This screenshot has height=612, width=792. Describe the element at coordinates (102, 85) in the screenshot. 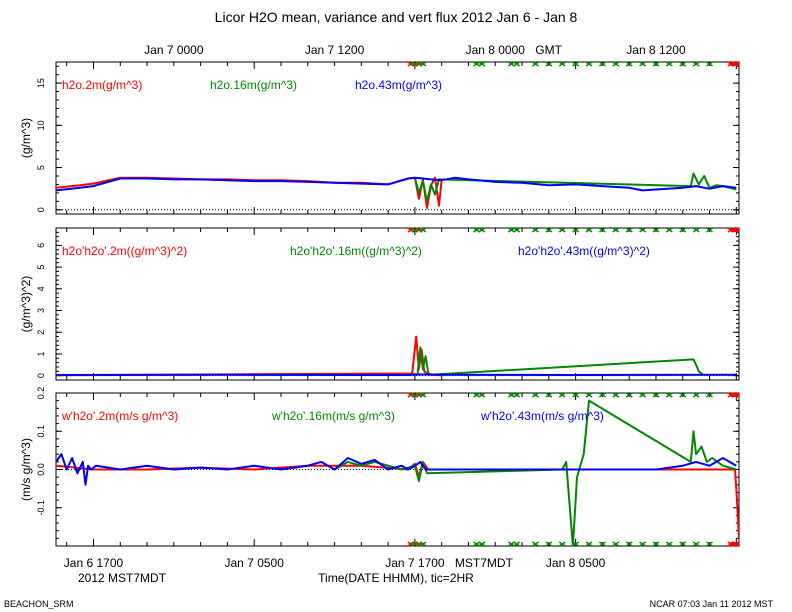

I see `legend-entry: h2o.2m(g/m^3)` at that location.